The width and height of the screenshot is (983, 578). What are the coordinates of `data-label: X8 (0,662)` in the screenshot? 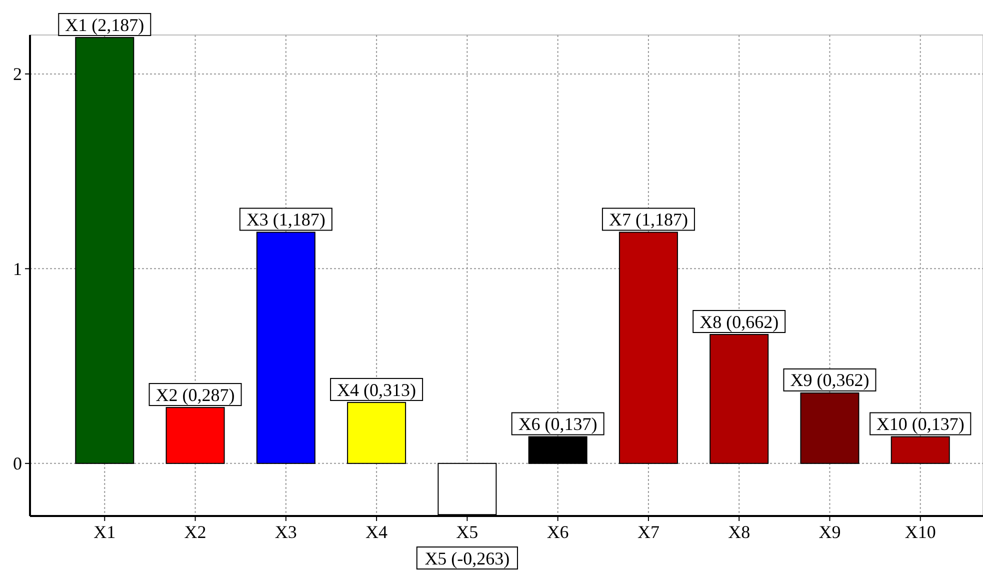 It's located at (739, 322).